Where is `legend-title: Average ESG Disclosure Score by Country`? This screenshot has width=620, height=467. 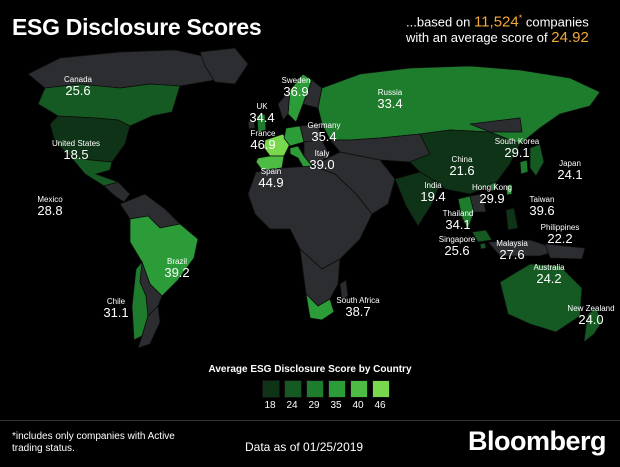
legend-title: Average ESG Disclosure Score by Country is located at coordinates (310, 369).